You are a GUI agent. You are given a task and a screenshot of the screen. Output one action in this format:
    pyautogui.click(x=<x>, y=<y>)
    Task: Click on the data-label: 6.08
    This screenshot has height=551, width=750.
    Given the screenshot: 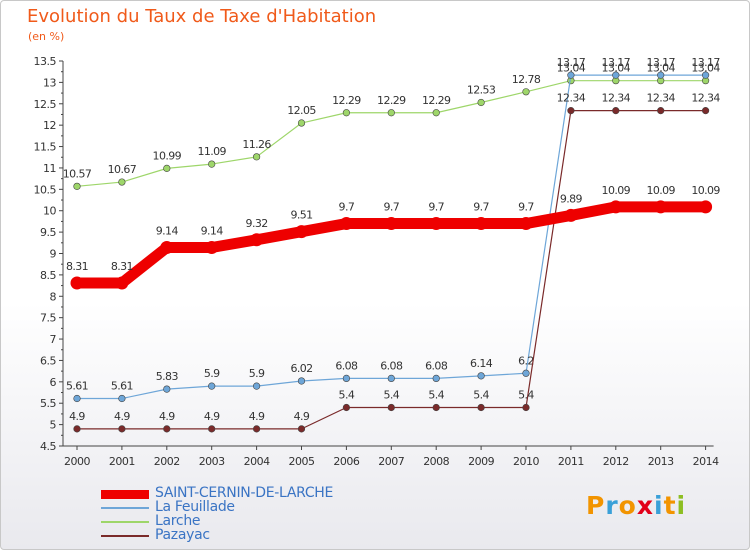 What is the action you would take?
    pyautogui.click(x=436, y=365)
    